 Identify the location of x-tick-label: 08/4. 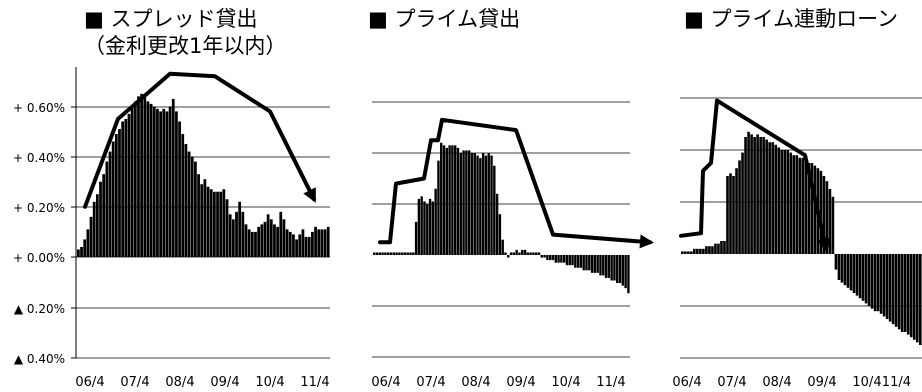
(475, 382).